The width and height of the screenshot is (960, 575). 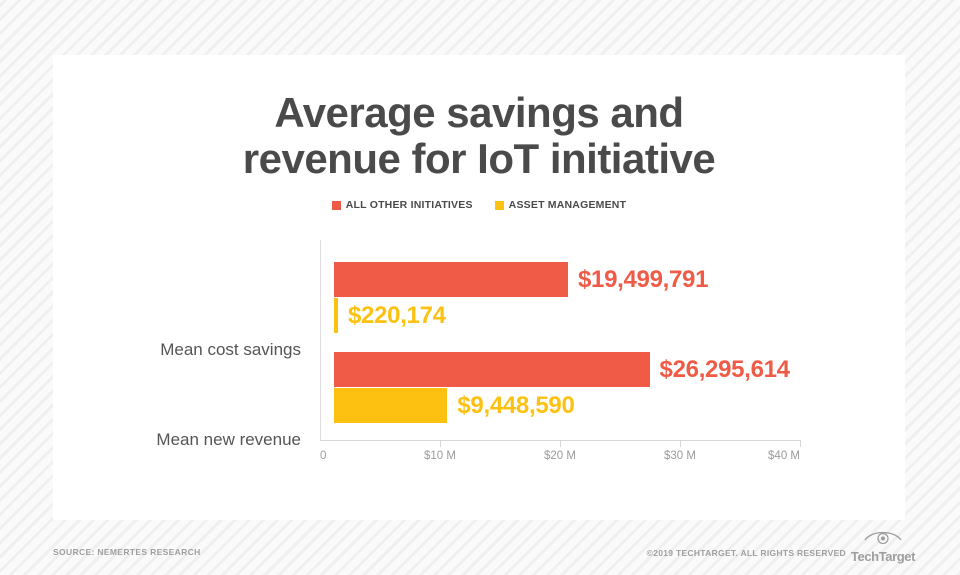 I want to click on bar-value-label: $9,448,590, so click(x=516, y=405).